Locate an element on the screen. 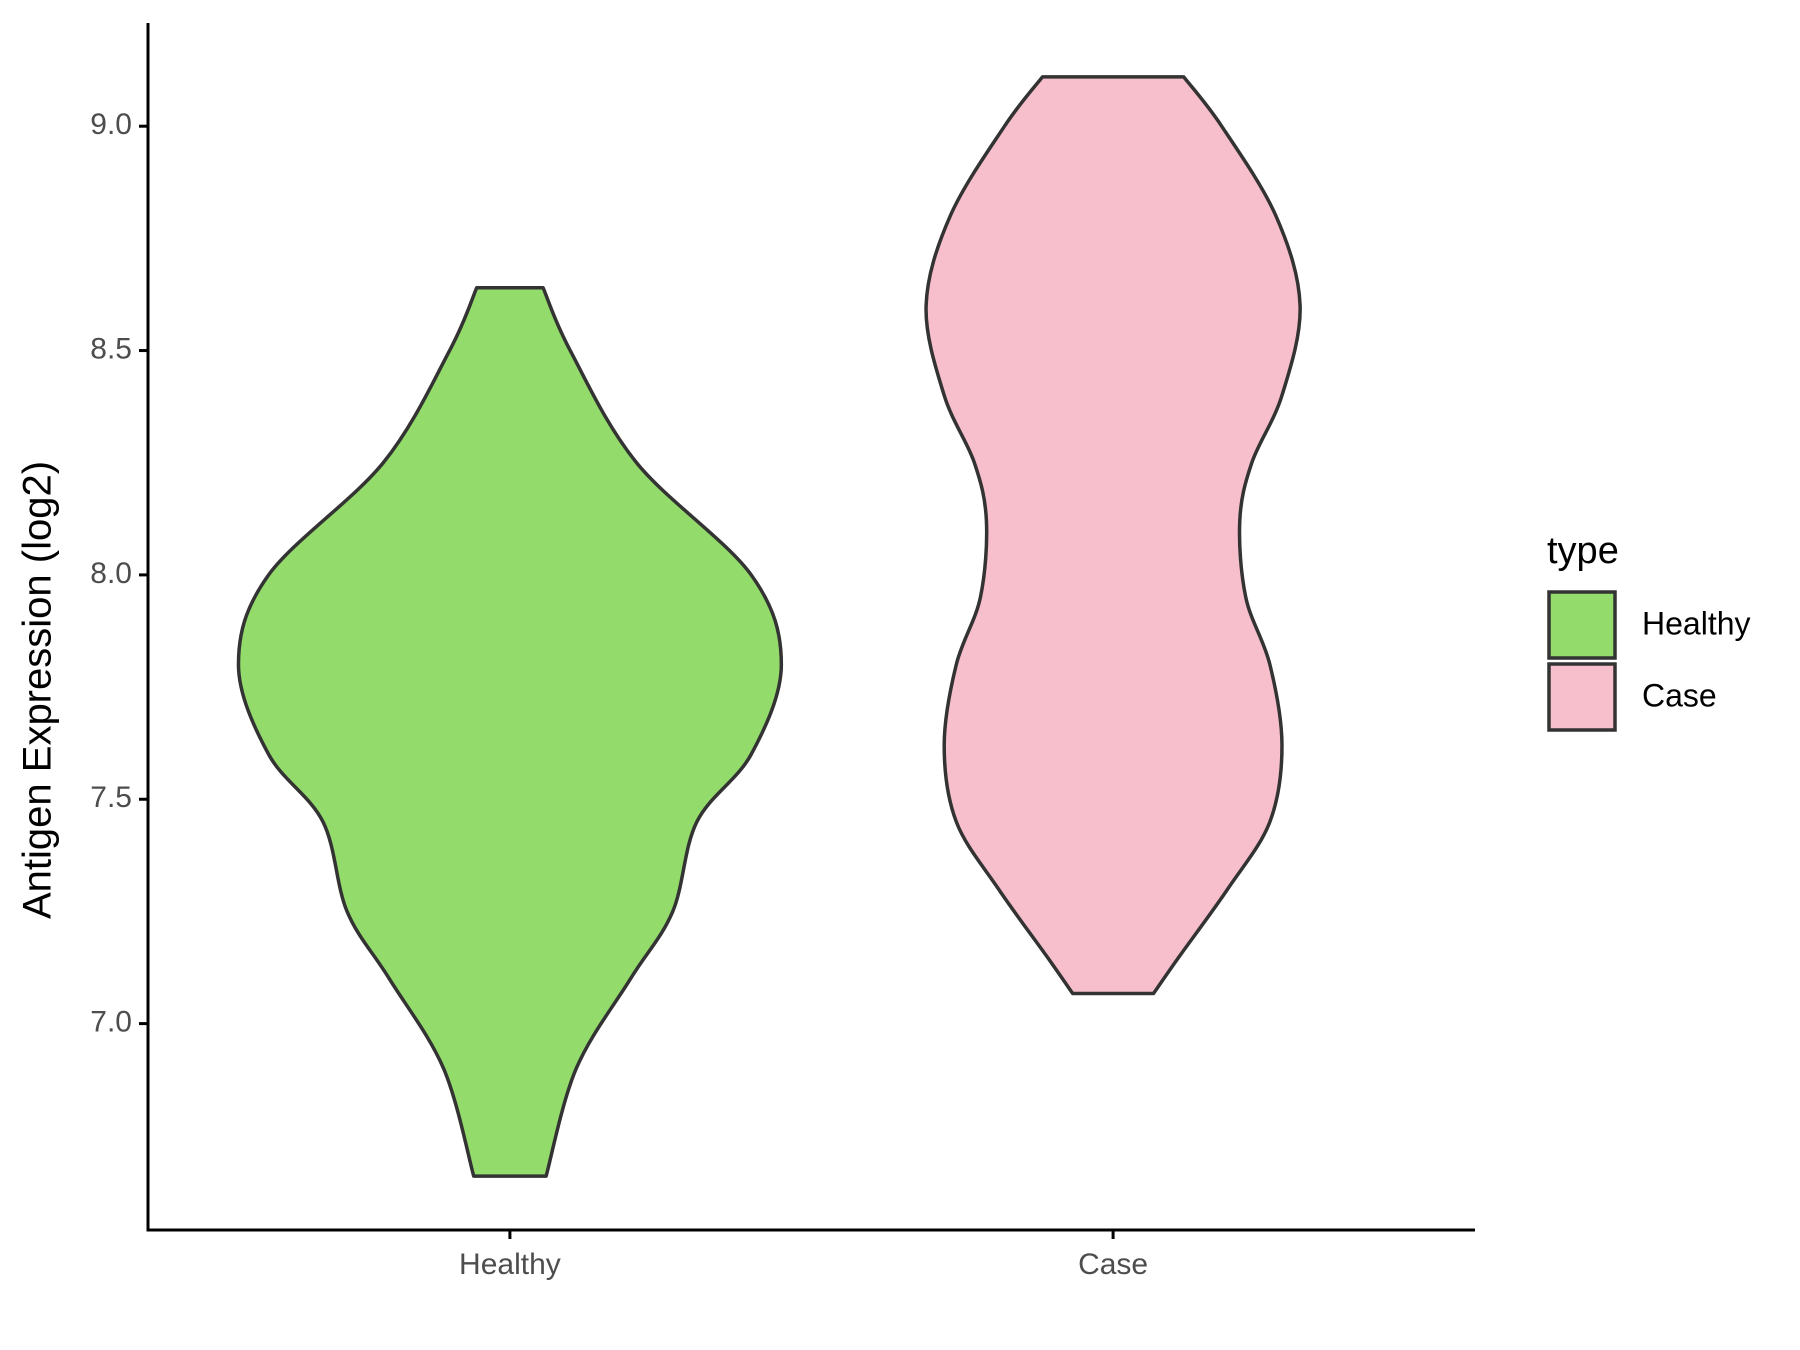  legend-label: Case is located at coordinates (1679, 695).